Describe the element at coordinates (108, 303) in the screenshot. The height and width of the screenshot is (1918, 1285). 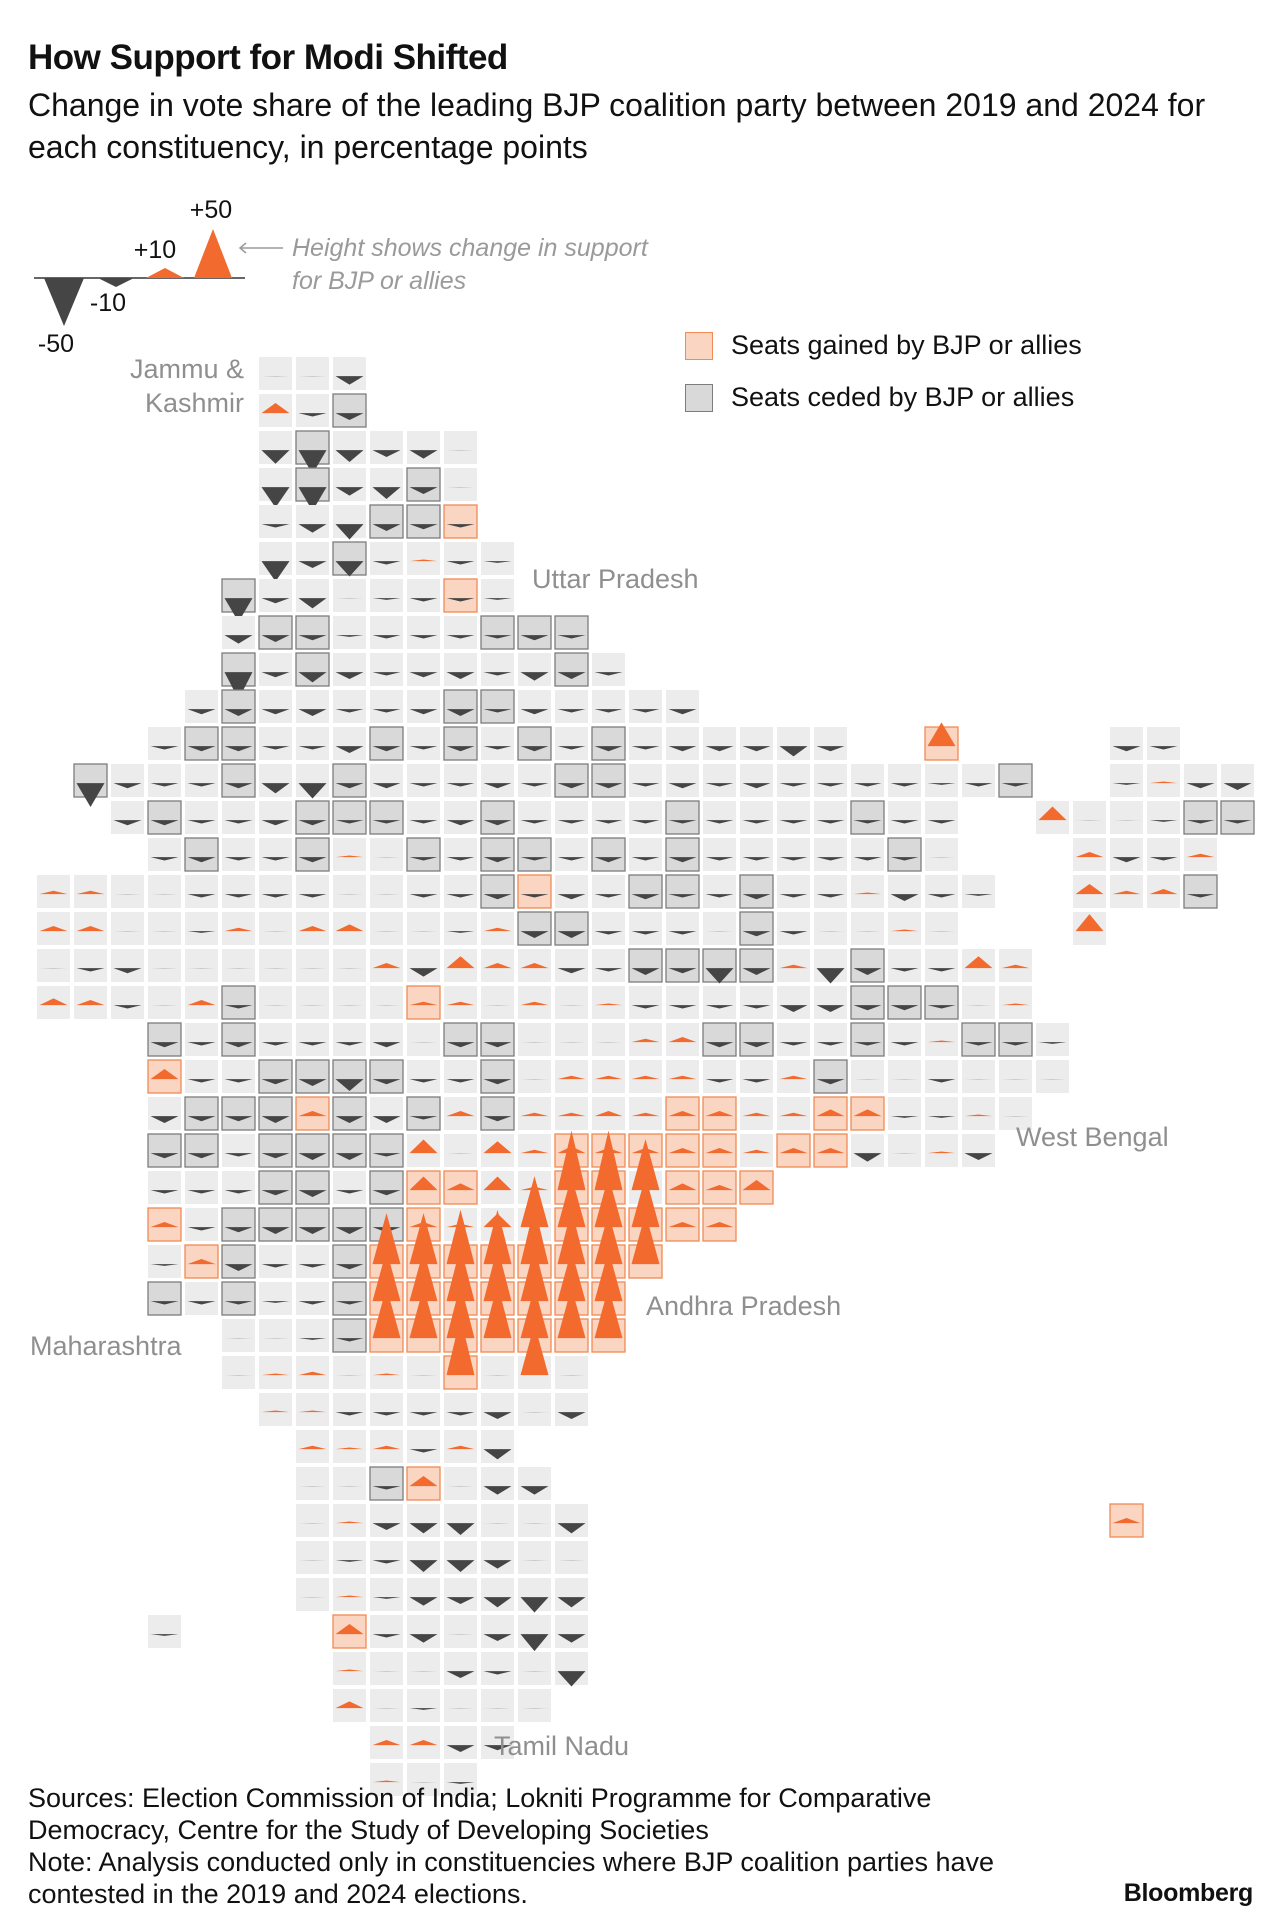
I see `key-label-minus10: -10` at that location.